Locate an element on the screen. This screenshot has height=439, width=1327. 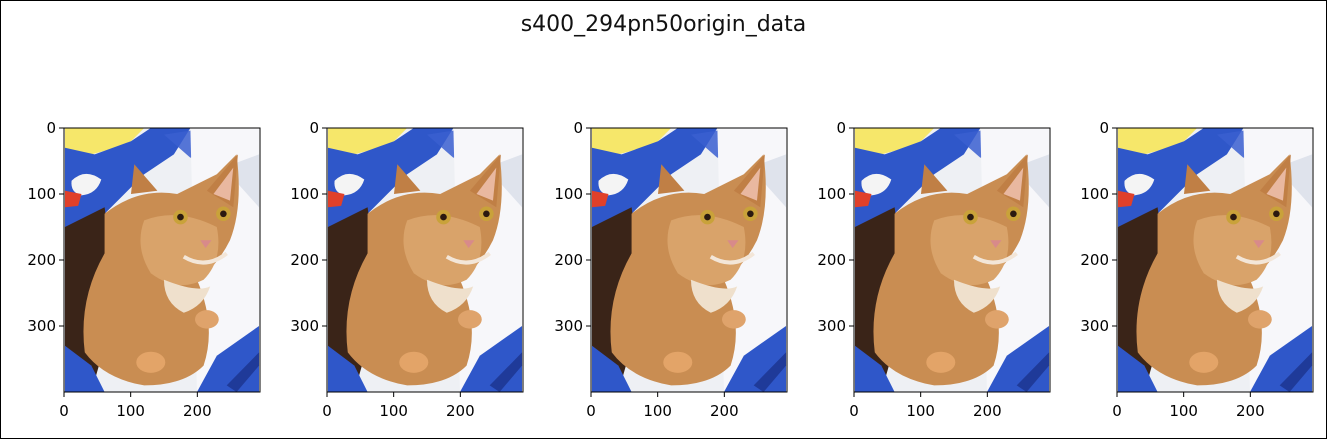
figure-title: s400_294pn50origin_data is located at coordinates (663, 24).